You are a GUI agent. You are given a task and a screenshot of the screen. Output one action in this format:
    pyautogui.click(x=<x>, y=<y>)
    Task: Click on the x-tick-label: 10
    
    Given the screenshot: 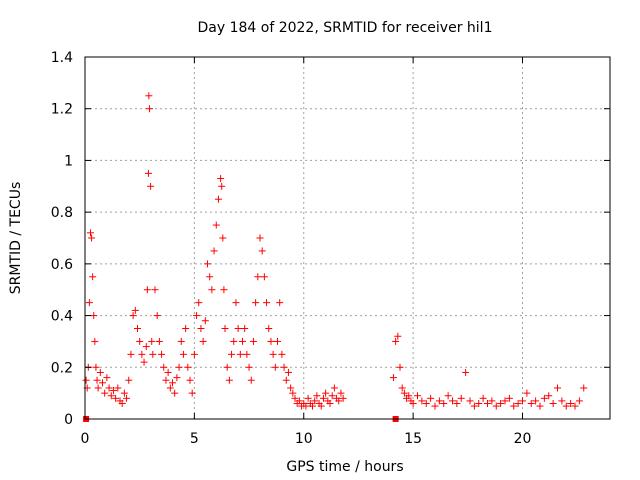 What is the action you would take?
    pyautogui.click(x=304, y=439)
    